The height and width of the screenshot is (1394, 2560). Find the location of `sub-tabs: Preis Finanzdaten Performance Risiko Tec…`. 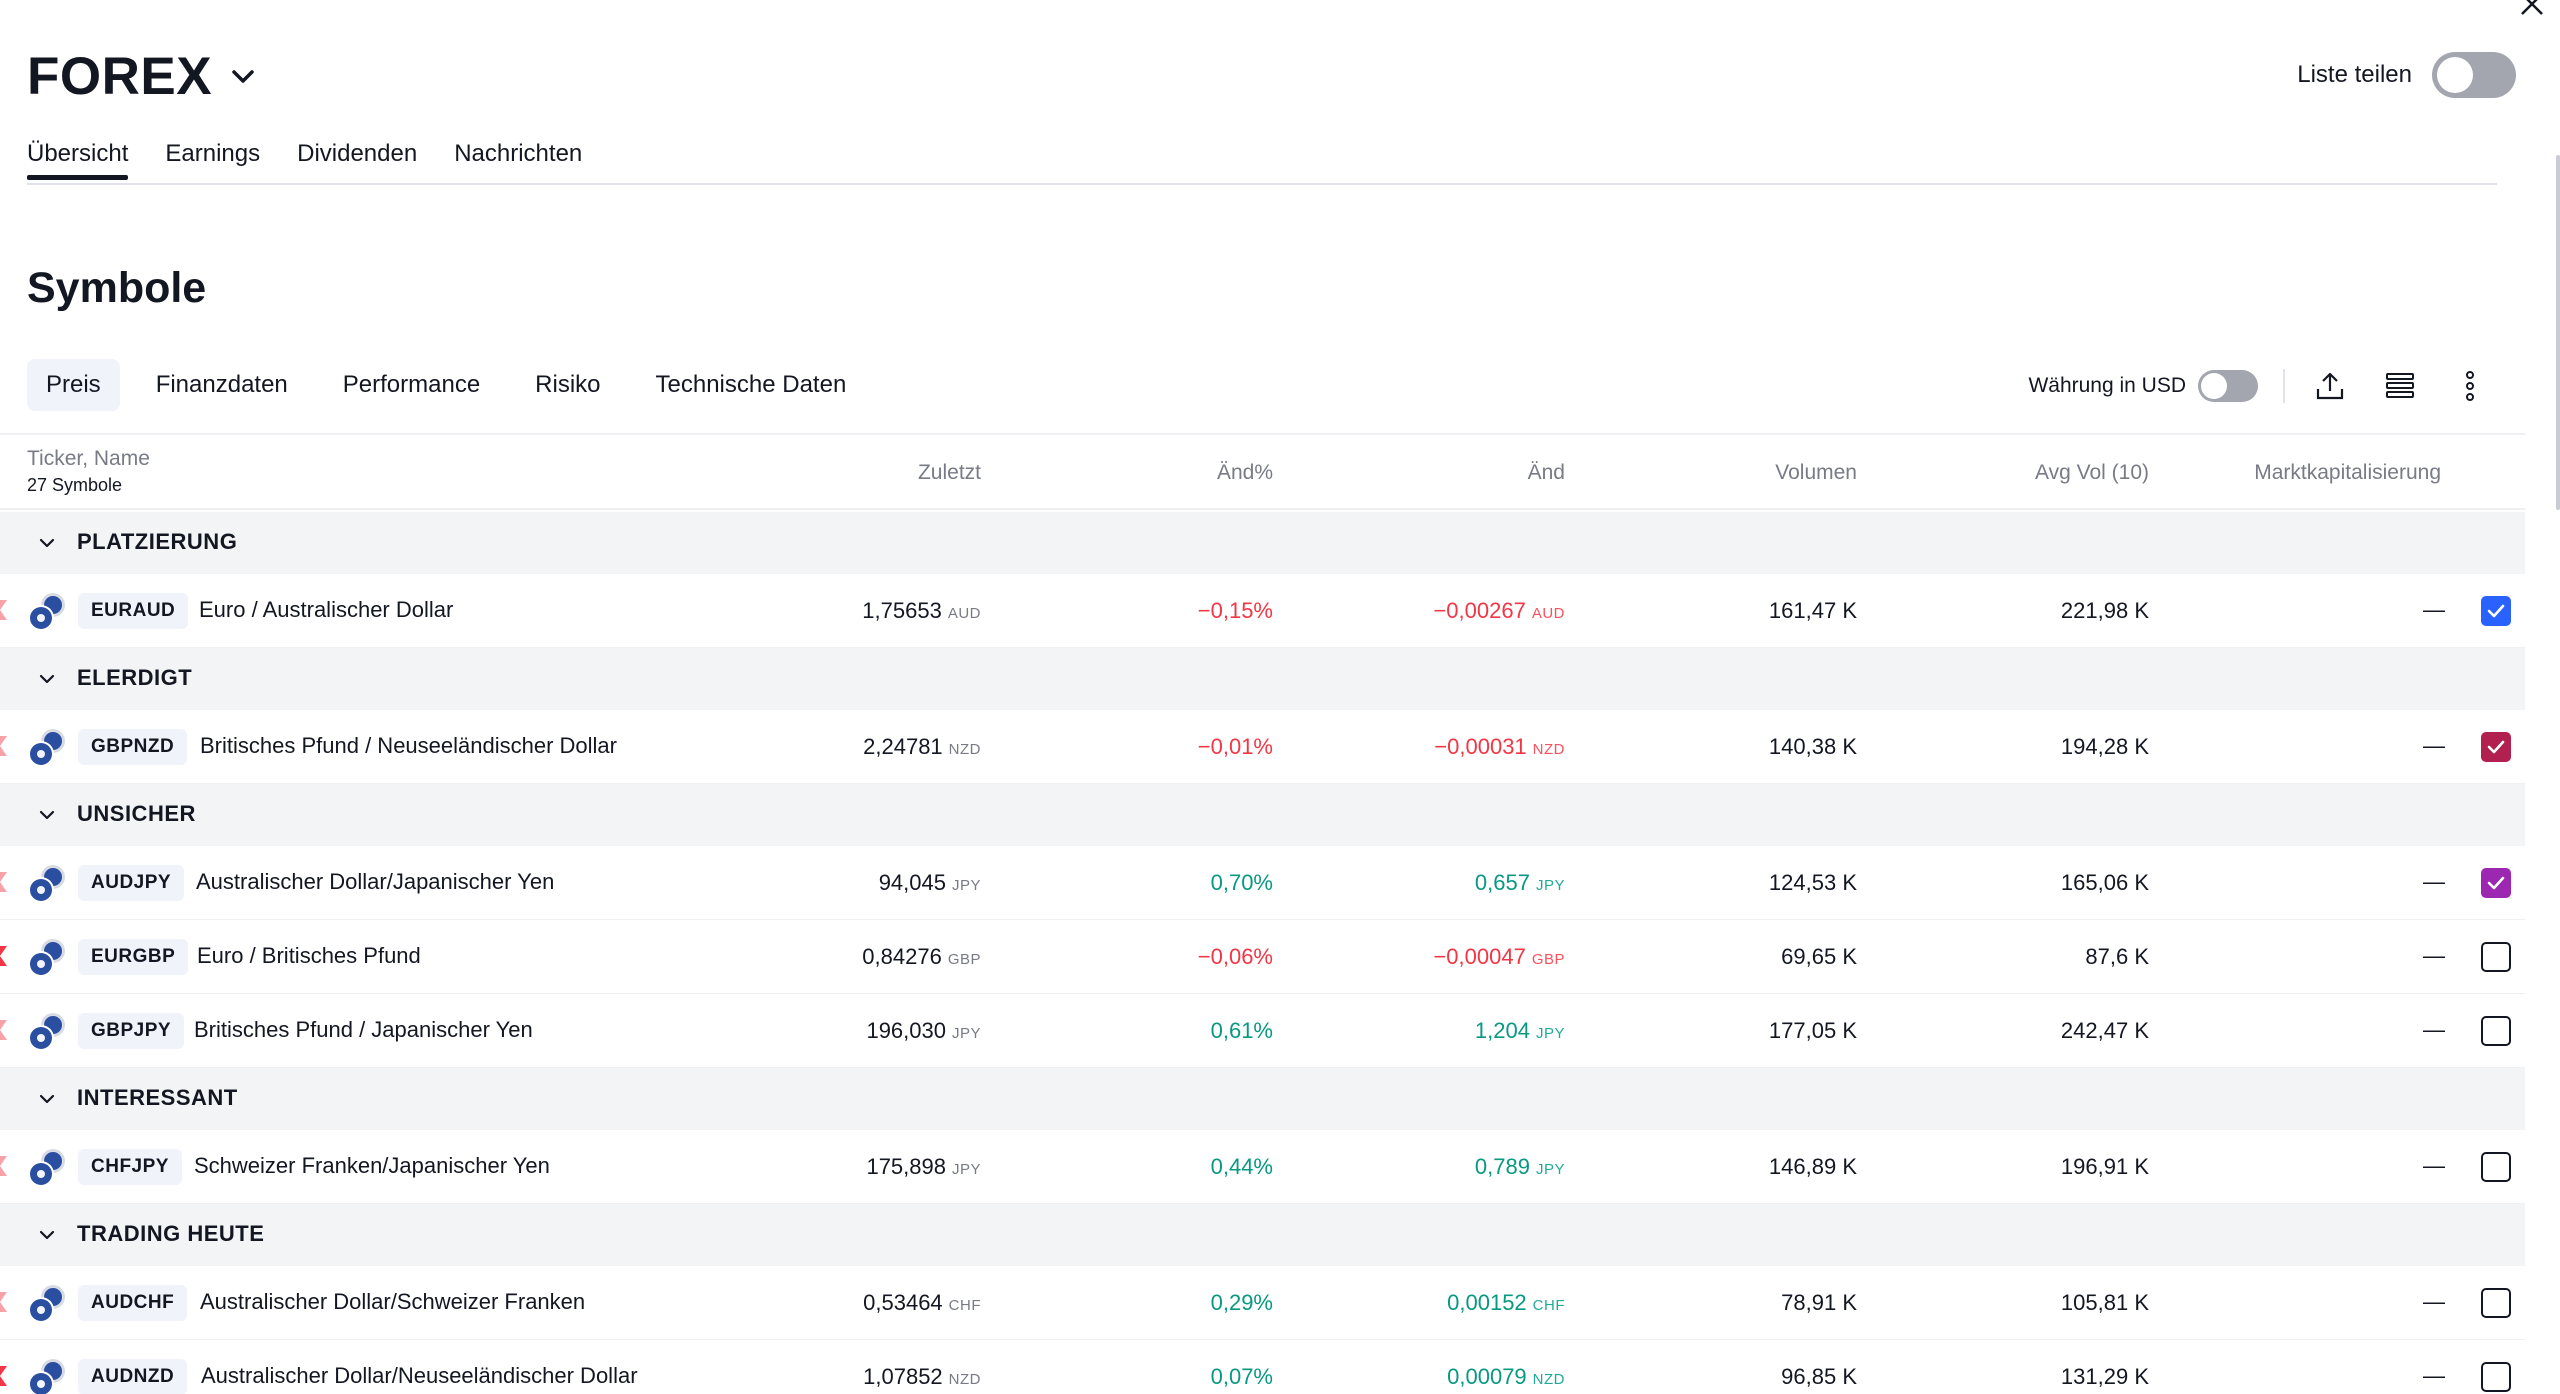

sub-tabs: Preis Finanzdaten Performance Risiko Tec… is located at coordinates (454, 385).